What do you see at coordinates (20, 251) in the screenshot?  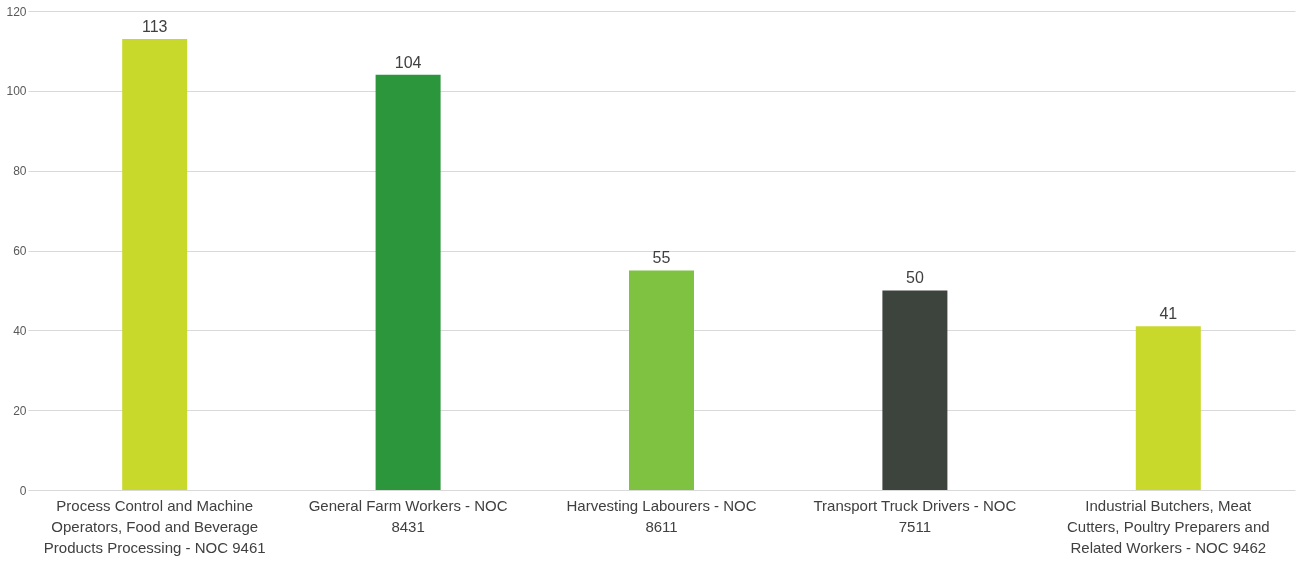 I see `y-tick-label: 60` at bounding box center [20, 251].